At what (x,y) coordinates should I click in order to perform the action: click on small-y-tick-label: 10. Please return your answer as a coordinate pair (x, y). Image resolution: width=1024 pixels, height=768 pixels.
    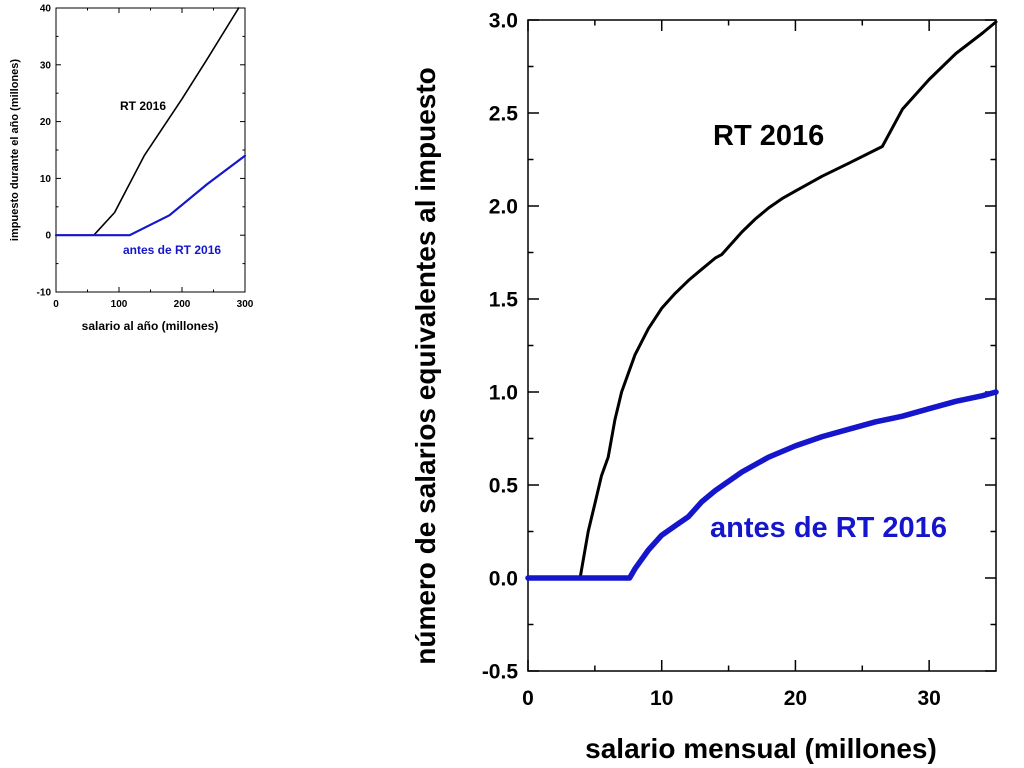
    Looking at the image, I should click on (46, 179).